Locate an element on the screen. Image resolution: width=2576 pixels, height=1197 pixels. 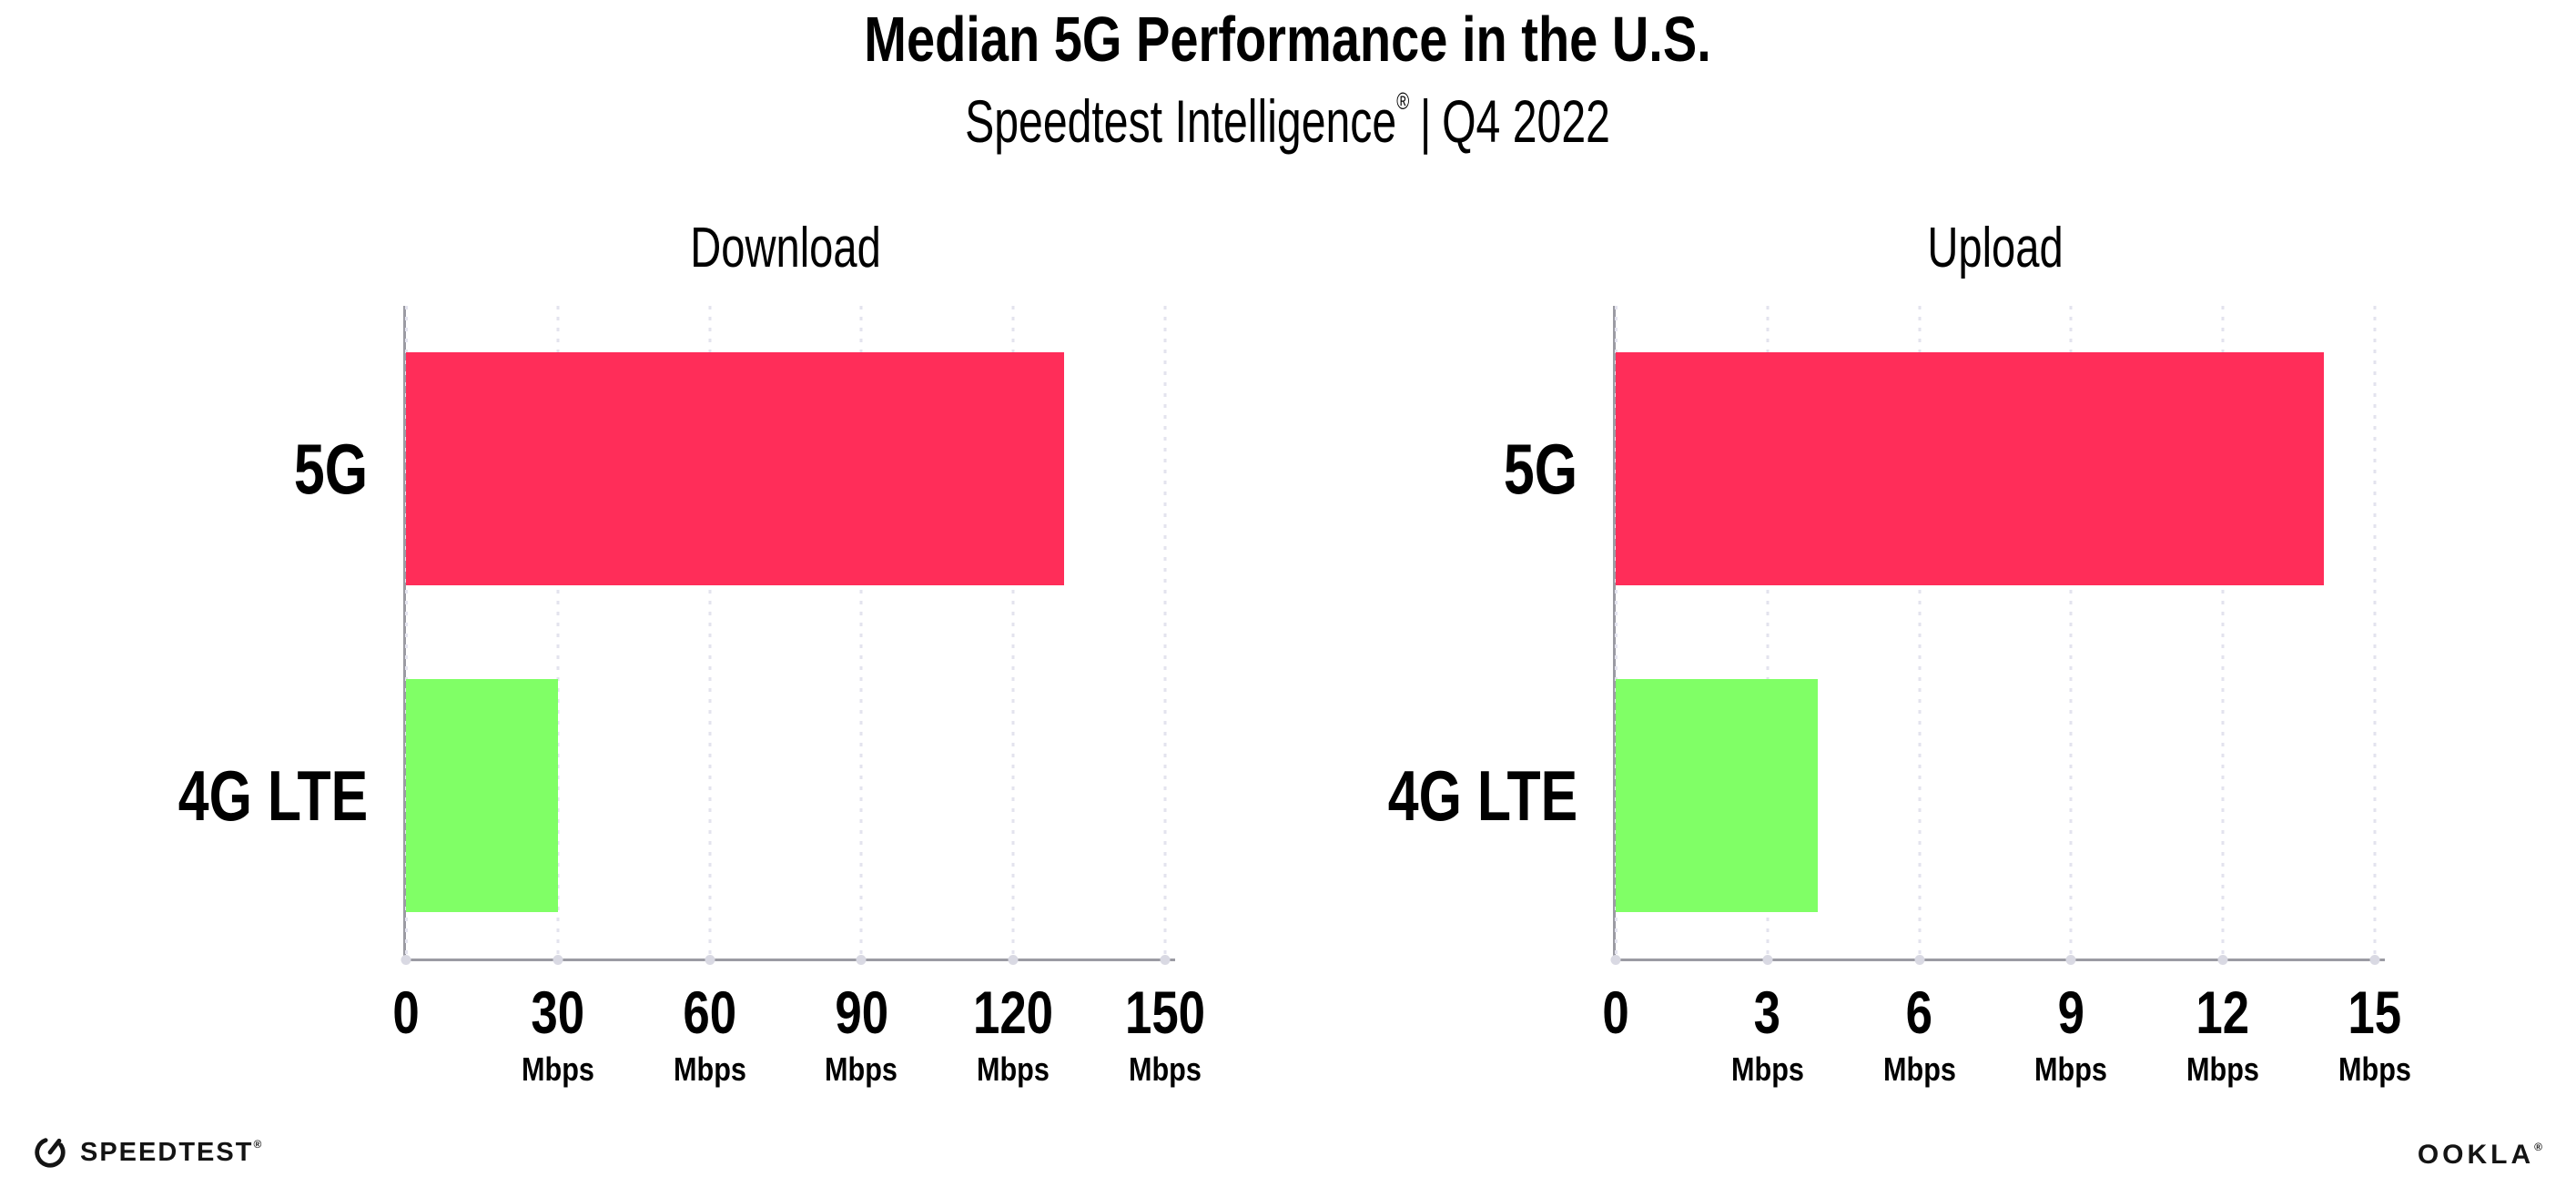
x-tick-value-text: 60 is located at coordinates (709, 1012).